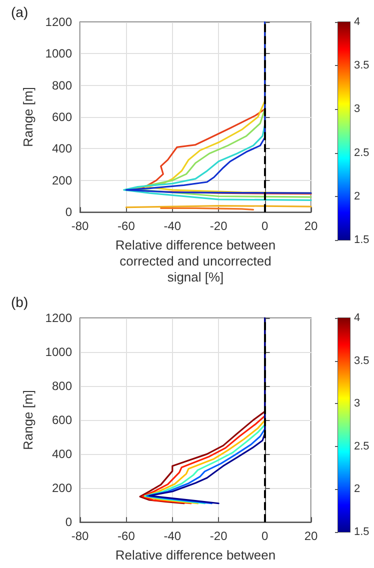 This screenshot has height=568, width=374. Describe the element at coordinates (195, 555) in the screenshot. I see `x-axis-title: Relative difference between` at that location.